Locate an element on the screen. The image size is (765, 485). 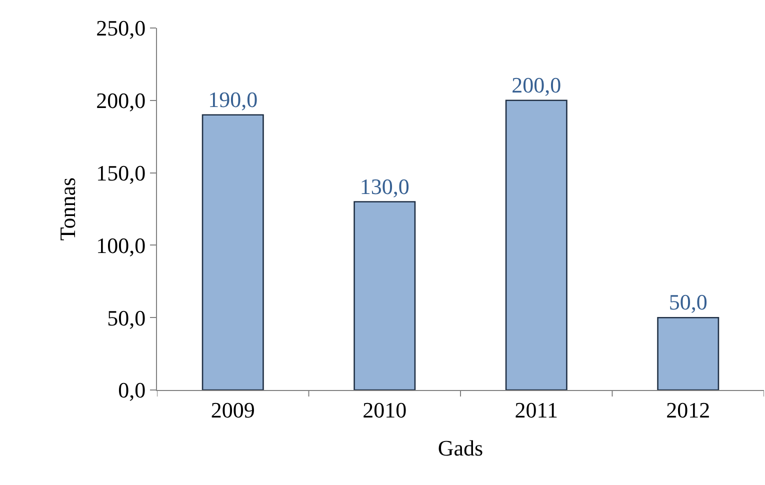
y-tick-label: 150,0 is located at coordinates (121, 173).